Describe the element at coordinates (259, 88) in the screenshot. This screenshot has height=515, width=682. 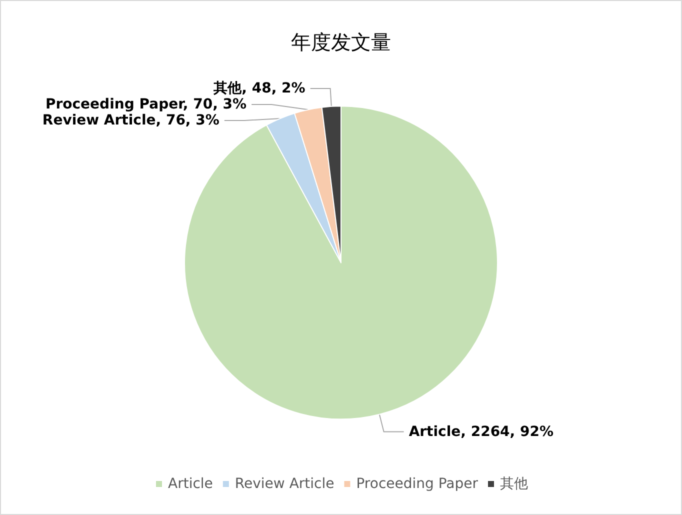
I see `data-label: 其他, 48, 2%` at that location.